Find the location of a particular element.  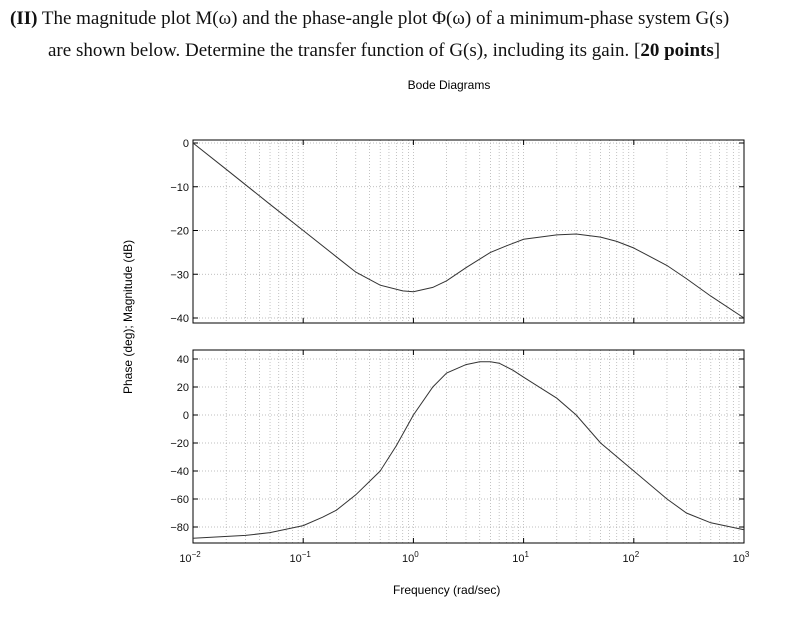

x-axis-label: Frequency (rad/sec) is located at coordinates (447, 590).